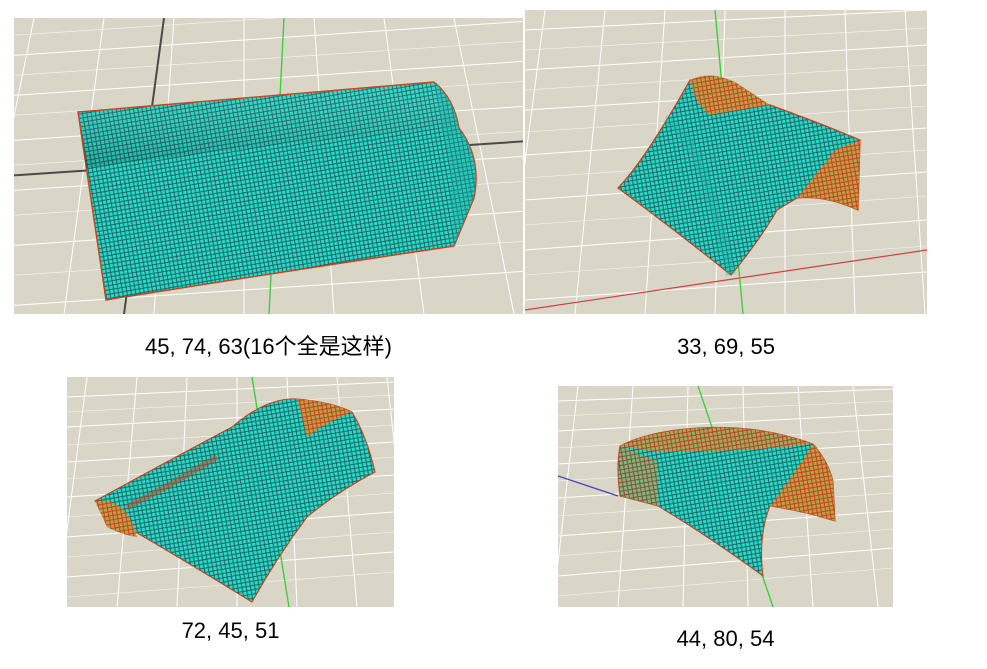 The height and width of the screenshot is (669, 987). Describe the element at coordinates (230, 630) in the screenshot. I see `caption-3: 72, 45, 51` at that location.